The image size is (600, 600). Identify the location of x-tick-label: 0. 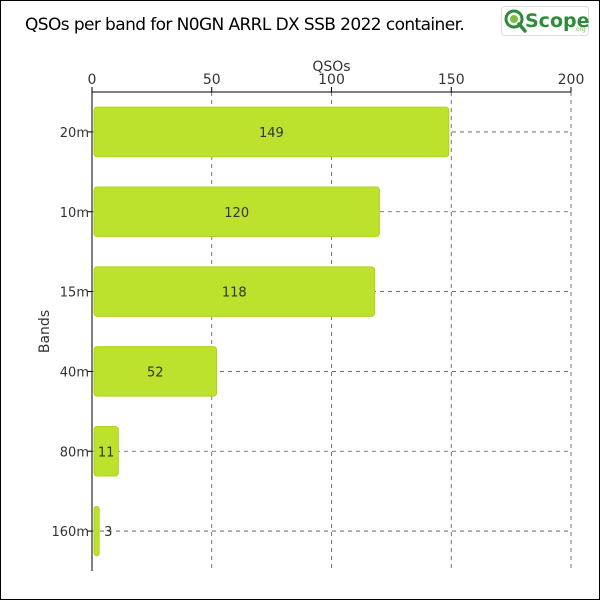
(92, 80).